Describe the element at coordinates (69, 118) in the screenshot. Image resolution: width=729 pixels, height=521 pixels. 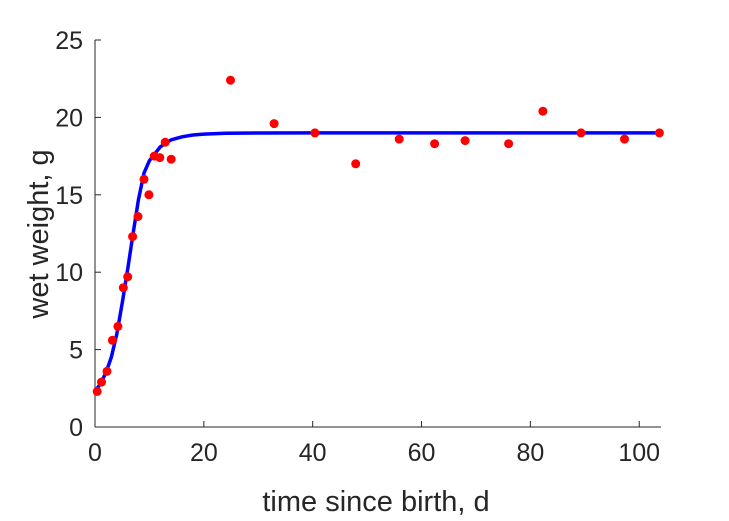
I see `y-tick-label: 20` at that location.